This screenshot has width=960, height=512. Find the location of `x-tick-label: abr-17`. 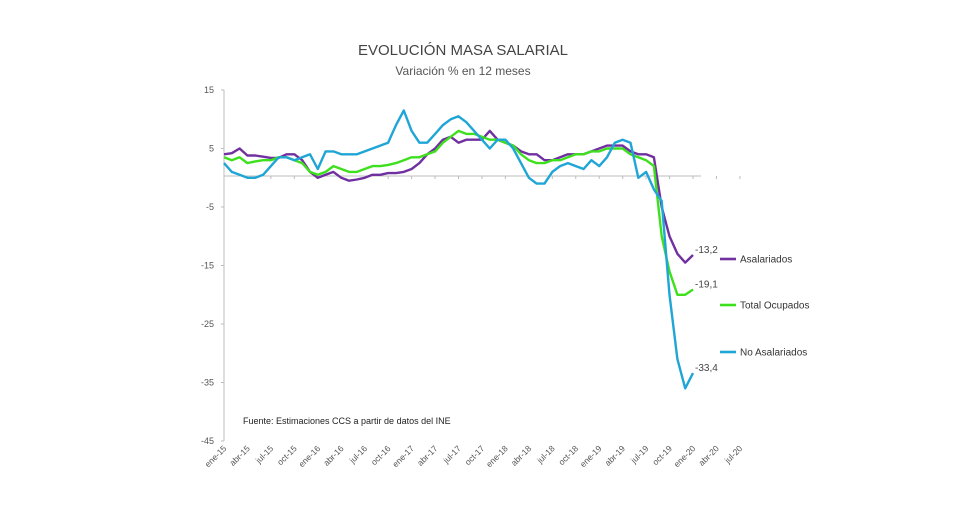

x-tick-label: abr-17 is located at coordinates (427, 455).